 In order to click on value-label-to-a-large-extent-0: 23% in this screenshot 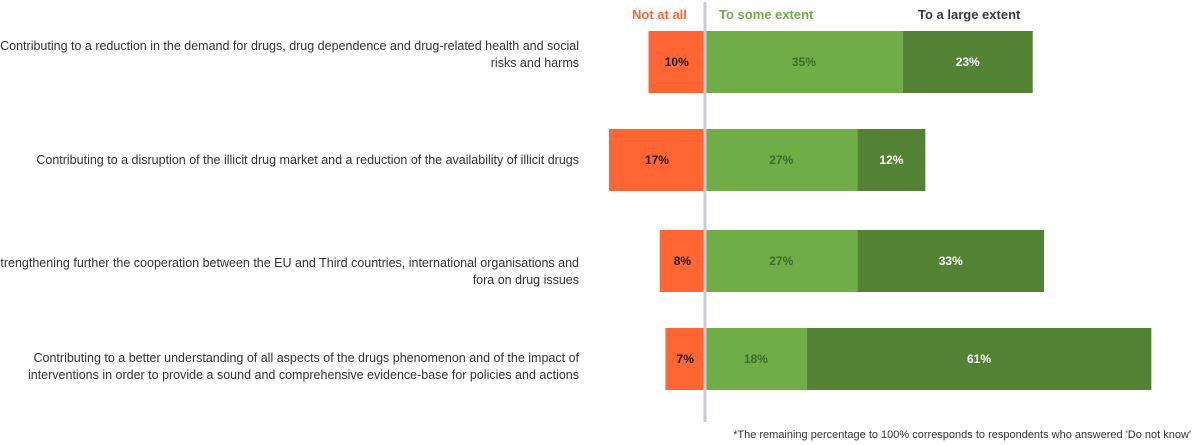, I will do `click(968, 62)`.